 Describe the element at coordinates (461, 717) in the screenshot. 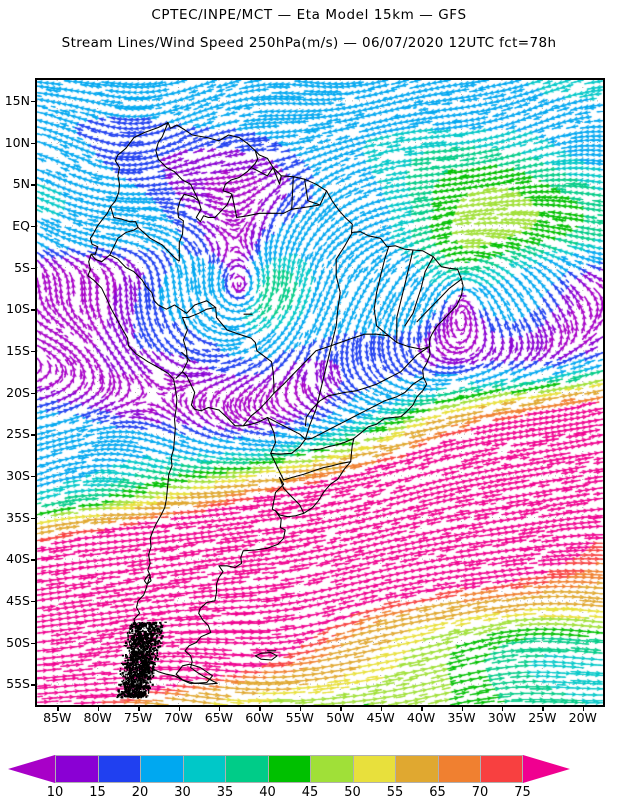

I see `x-tick-label: 35W` at that location.